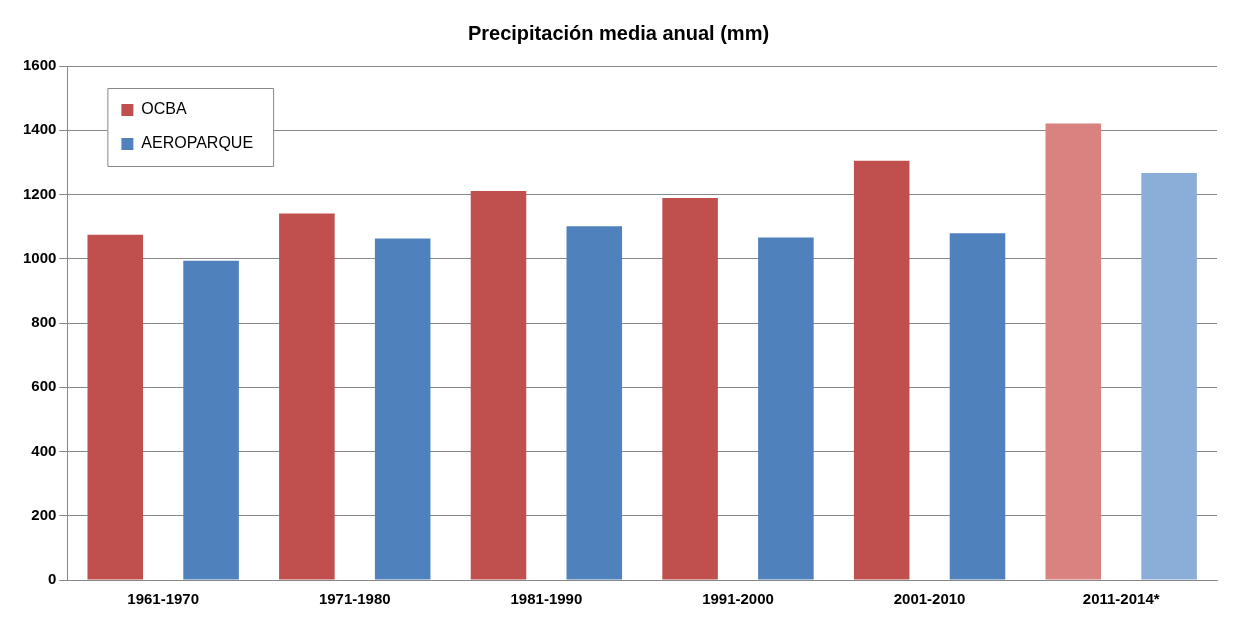 The height and width of the screenshot is (622, 1237). Describe the element at coordinates (197, 143) in the screenshot. I see `legend-label: AEROPARQUE` at that location.